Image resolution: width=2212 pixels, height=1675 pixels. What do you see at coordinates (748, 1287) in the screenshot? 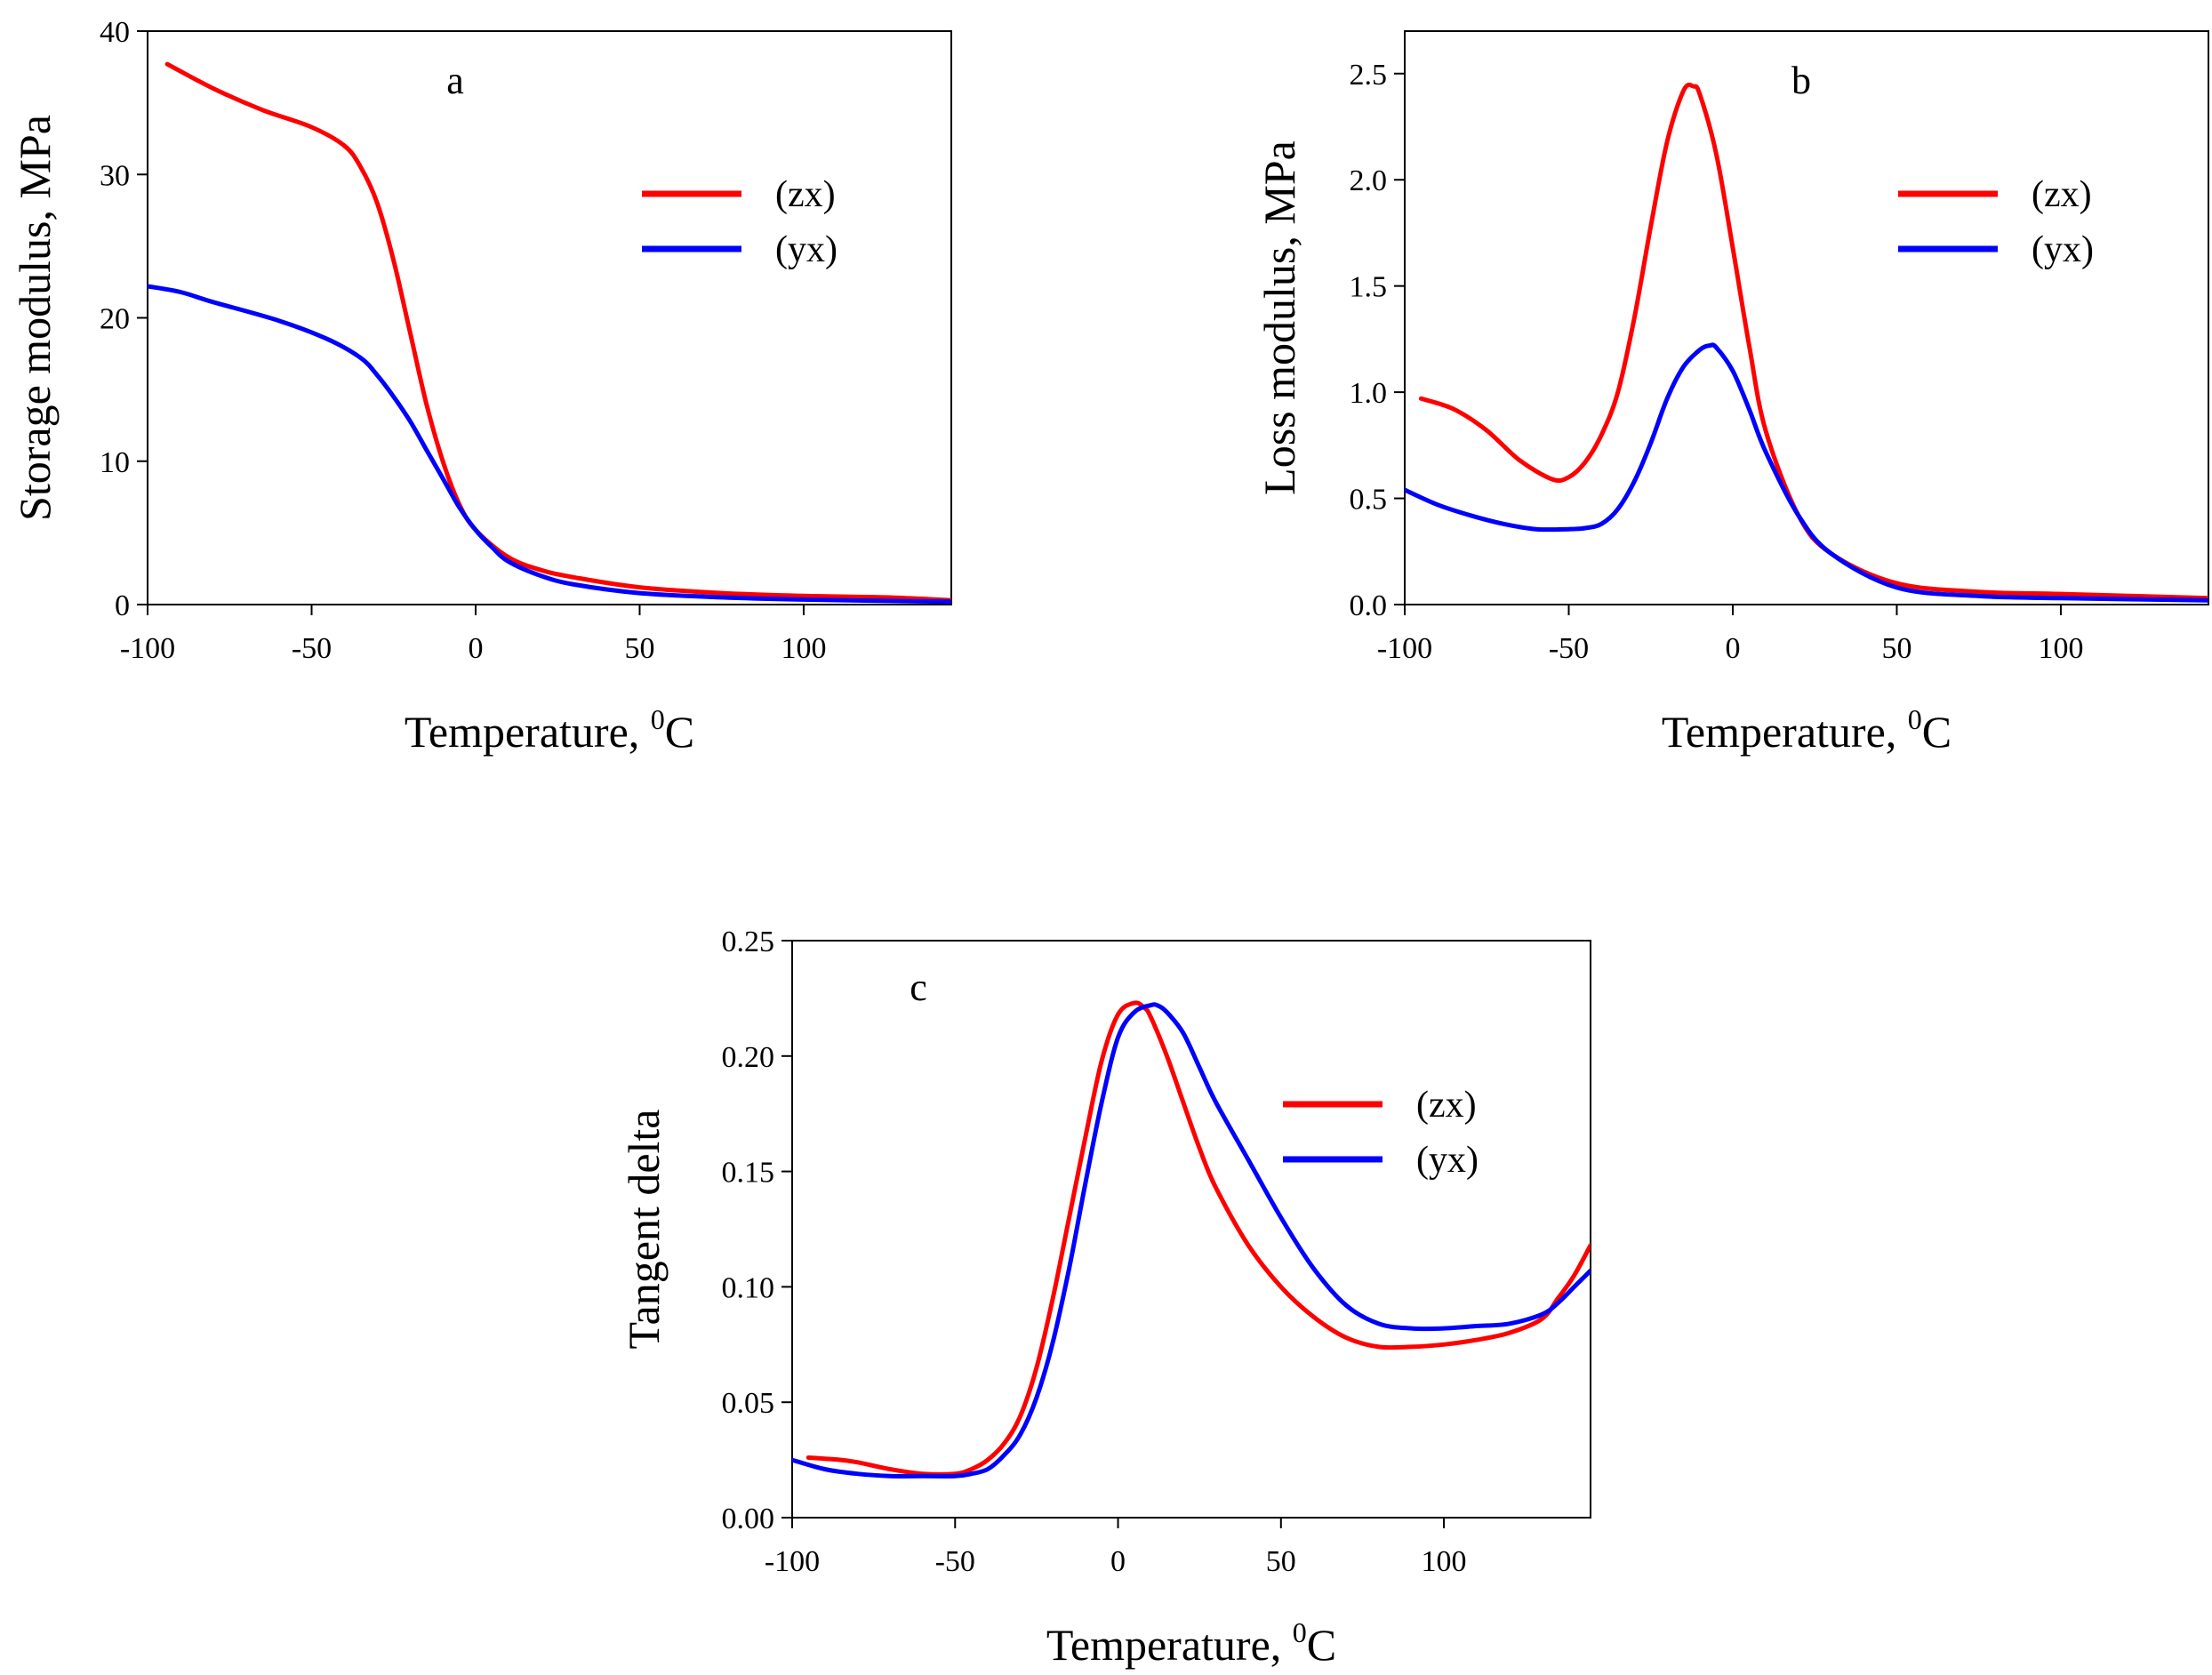
I see `y-tick-label: 0.10` at bounding box center [748, 1287].